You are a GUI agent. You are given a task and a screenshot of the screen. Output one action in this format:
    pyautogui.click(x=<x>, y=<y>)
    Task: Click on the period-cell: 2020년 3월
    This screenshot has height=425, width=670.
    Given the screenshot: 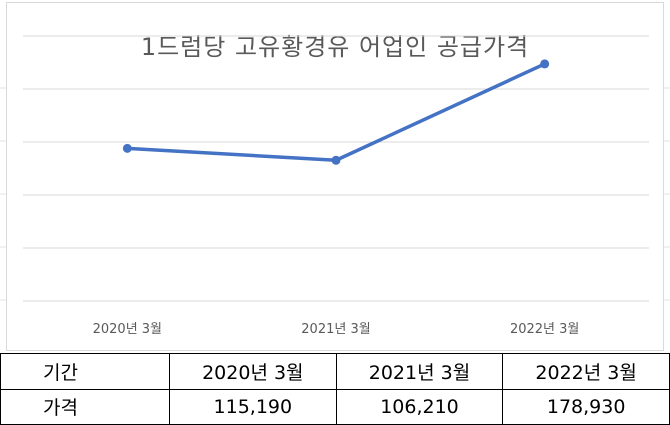 What is the action you would take?
    pyautogui.click(x=253, y=371)
    